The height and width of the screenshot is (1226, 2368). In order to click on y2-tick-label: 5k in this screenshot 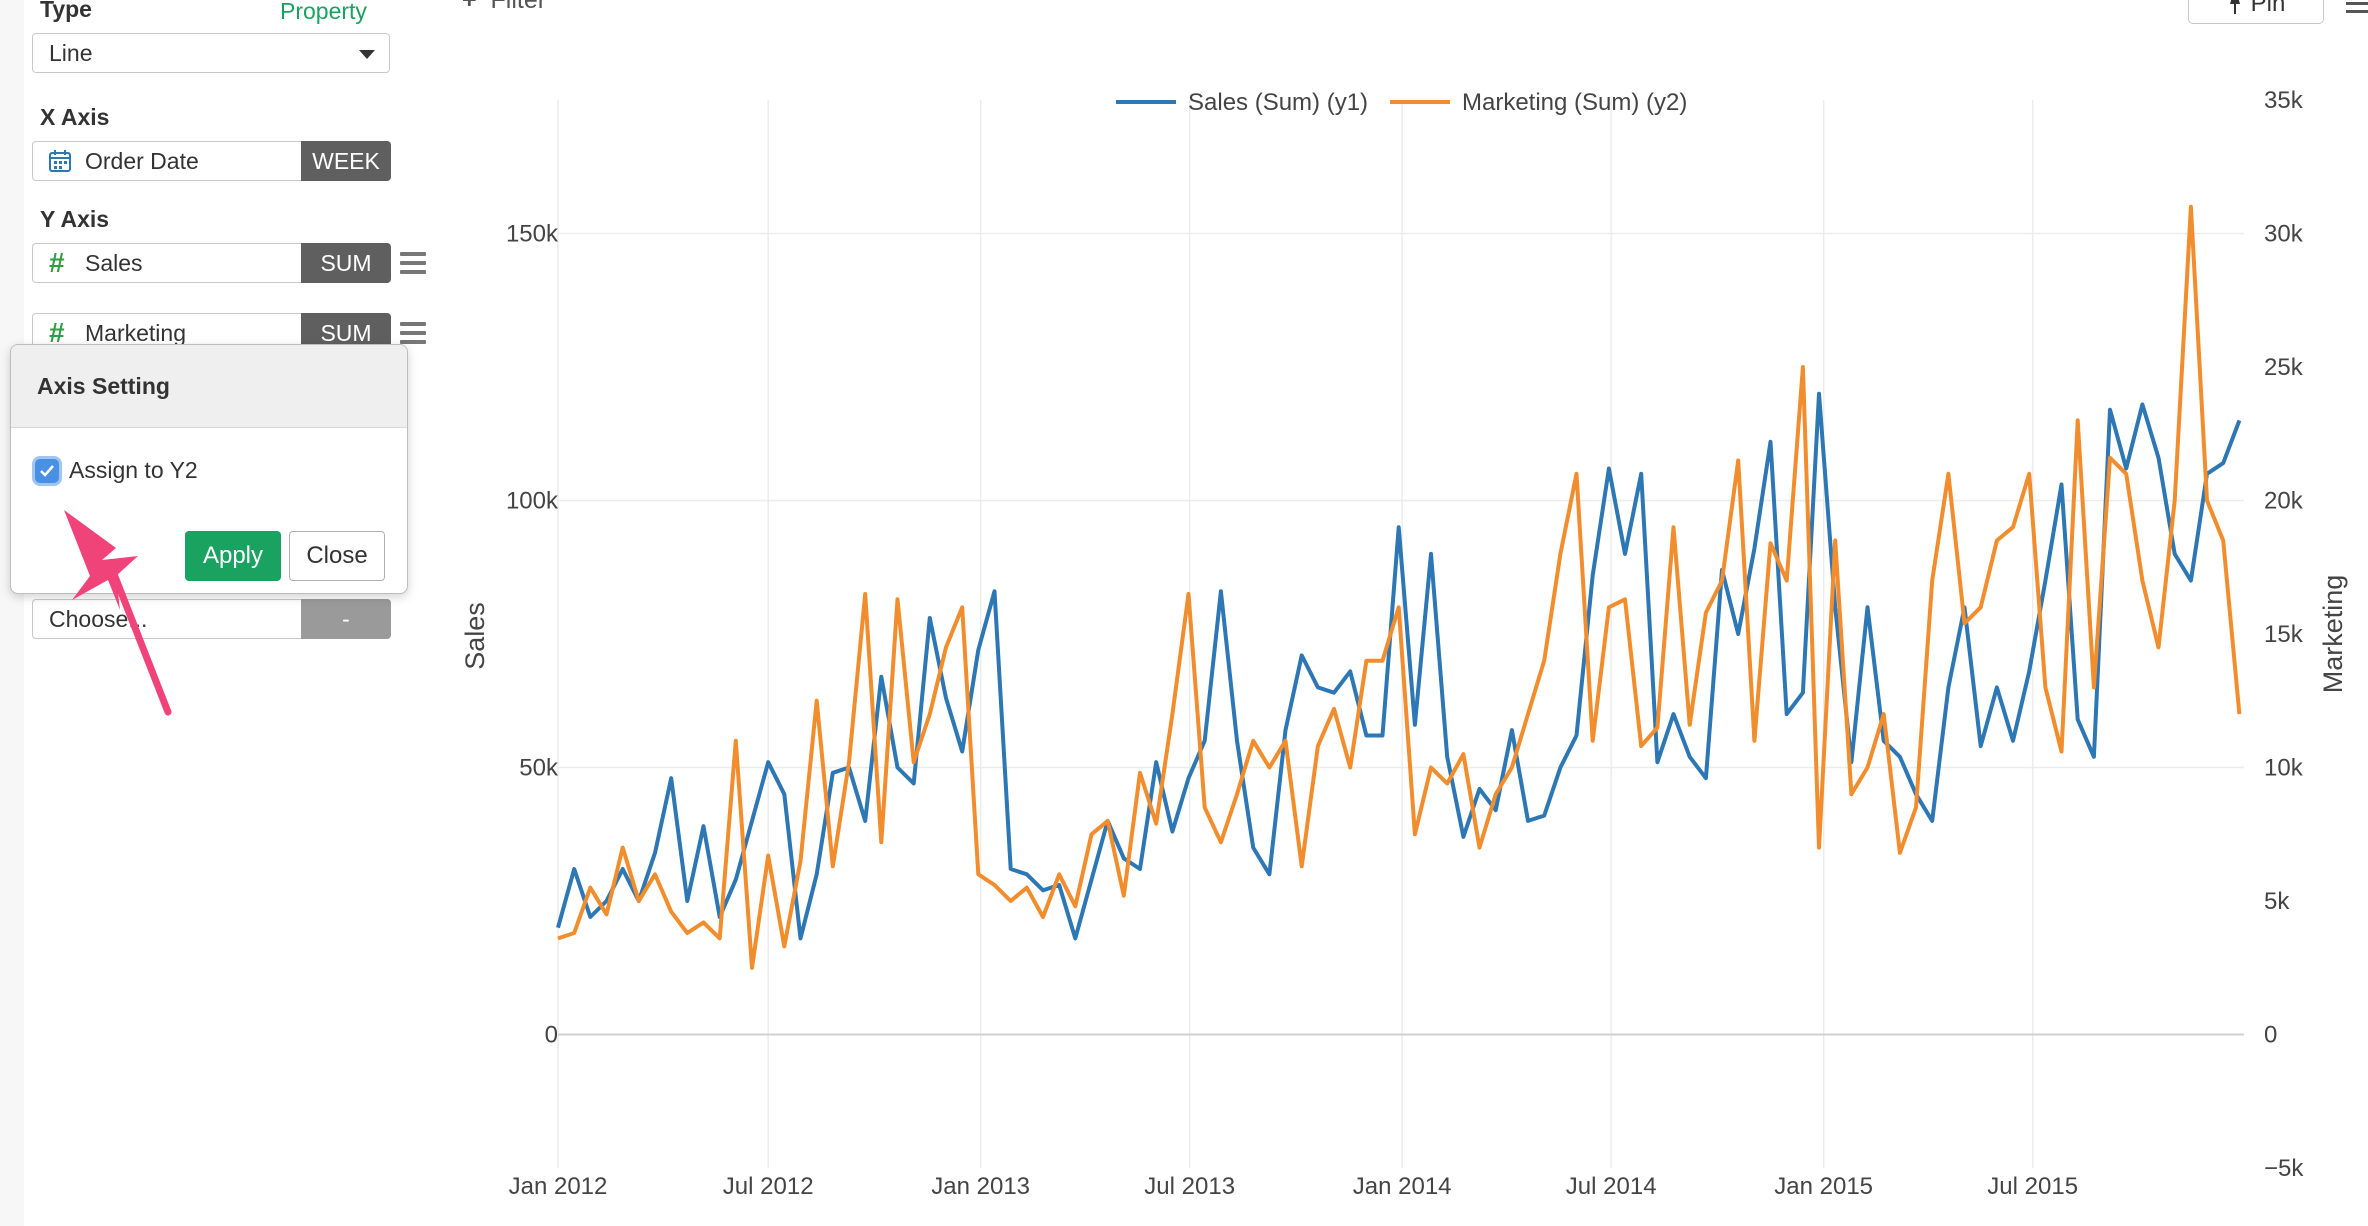, I will do `click(2277, 901)`.